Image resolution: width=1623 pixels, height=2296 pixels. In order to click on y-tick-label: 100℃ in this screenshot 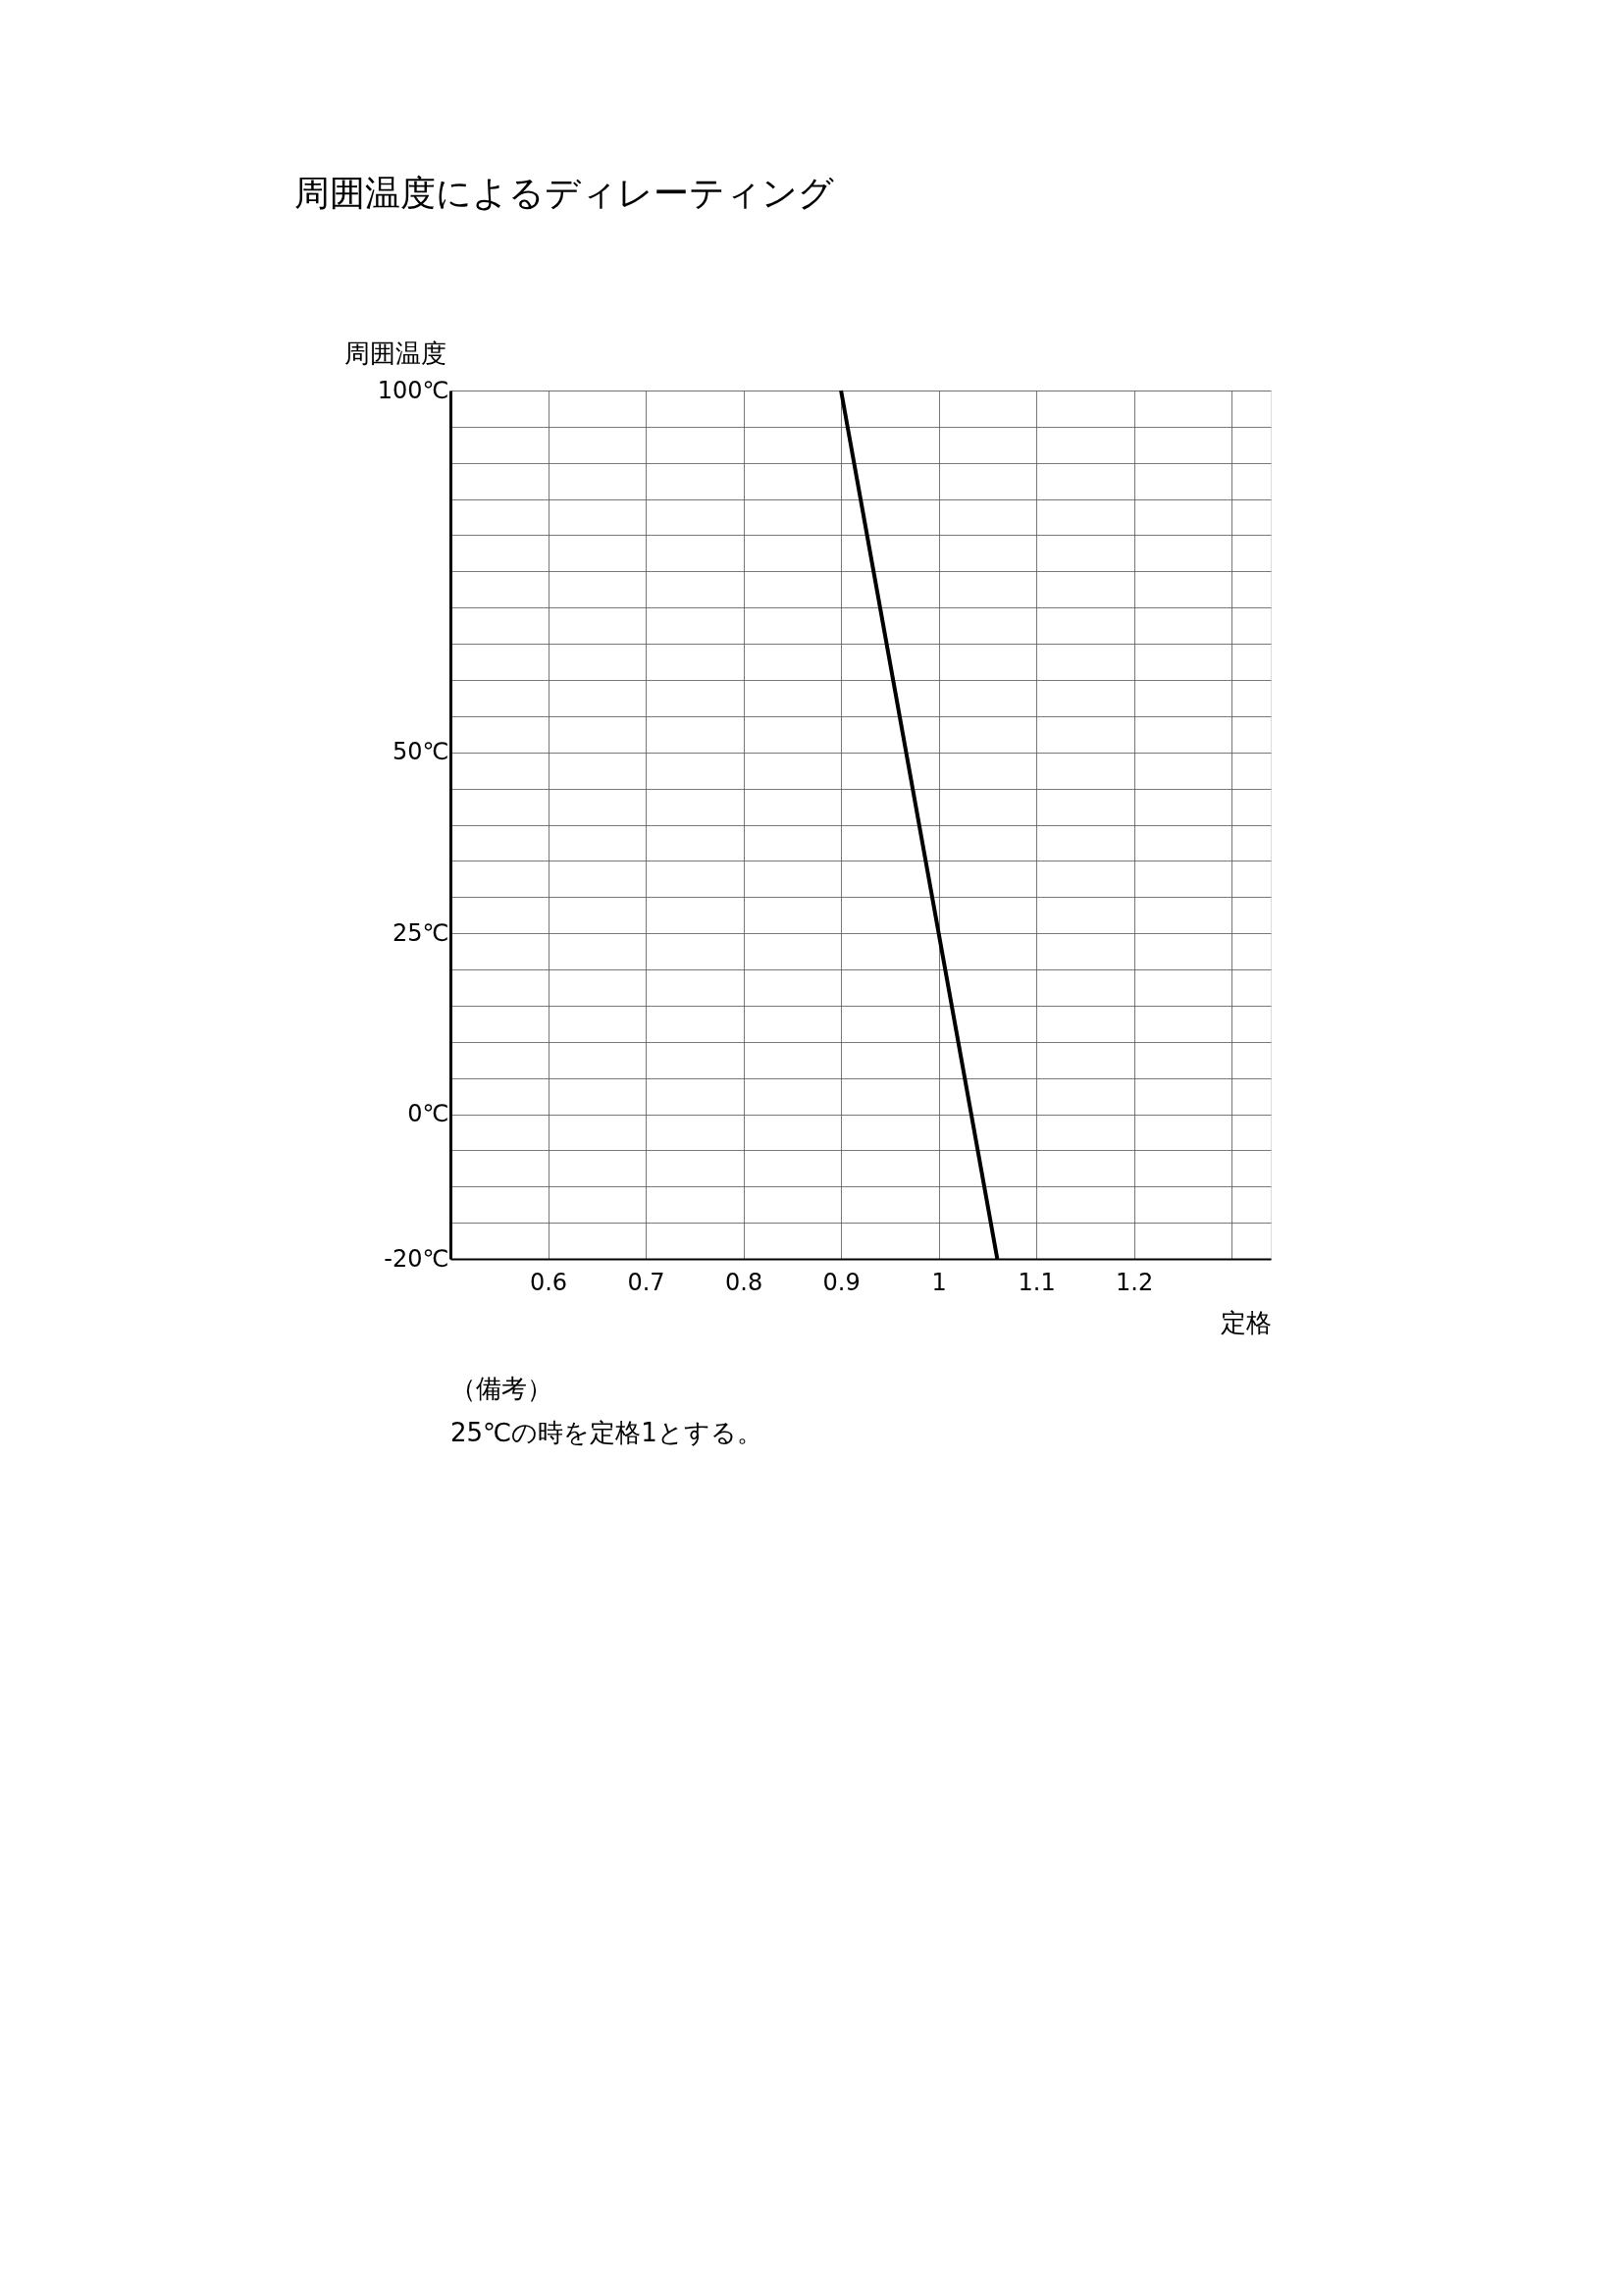, I will do `click(413, 390)`.